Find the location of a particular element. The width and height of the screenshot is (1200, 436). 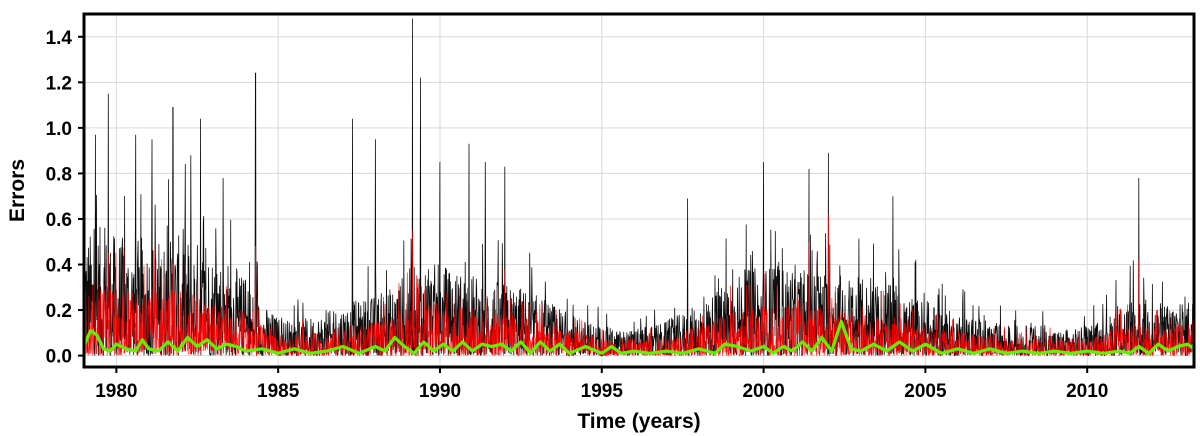

x-tick-label: 2005 is located at coordinates (925, 391).